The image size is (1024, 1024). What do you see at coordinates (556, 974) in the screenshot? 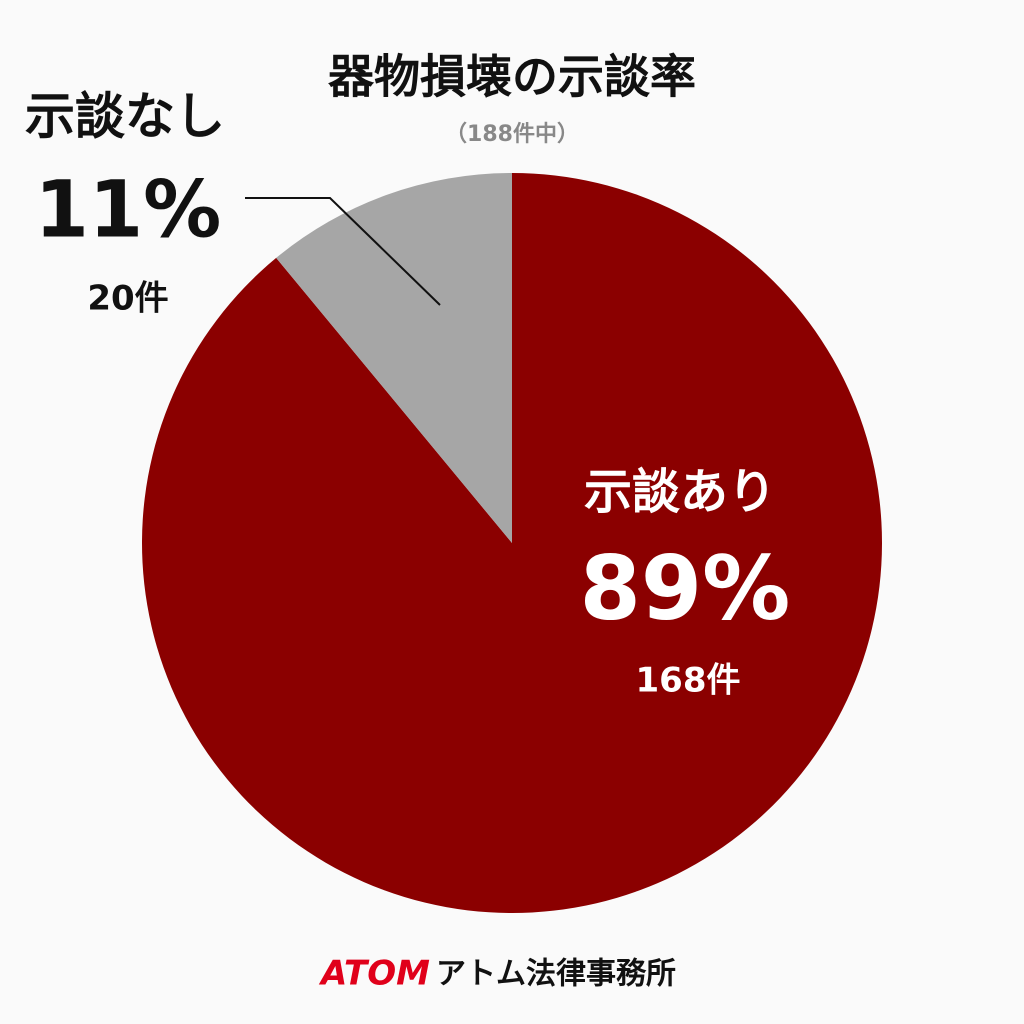
I see `footer-name: アトム法律事務所` at bounding box center [556, 974].